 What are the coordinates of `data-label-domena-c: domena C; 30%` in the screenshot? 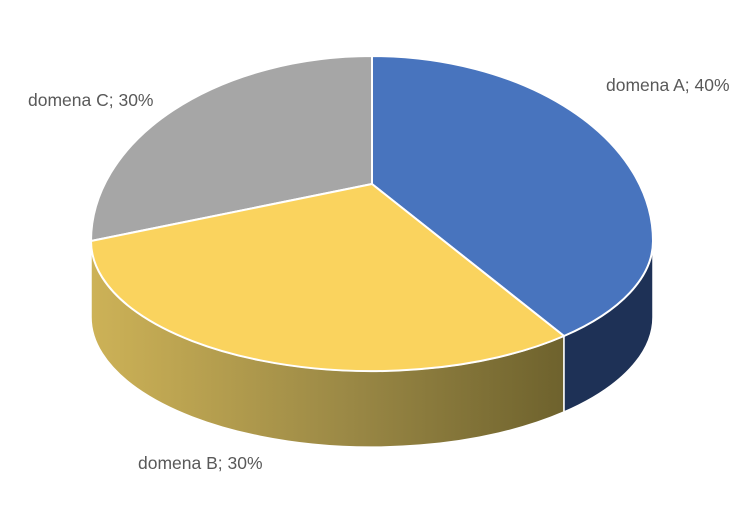 It's located at (91, 100).